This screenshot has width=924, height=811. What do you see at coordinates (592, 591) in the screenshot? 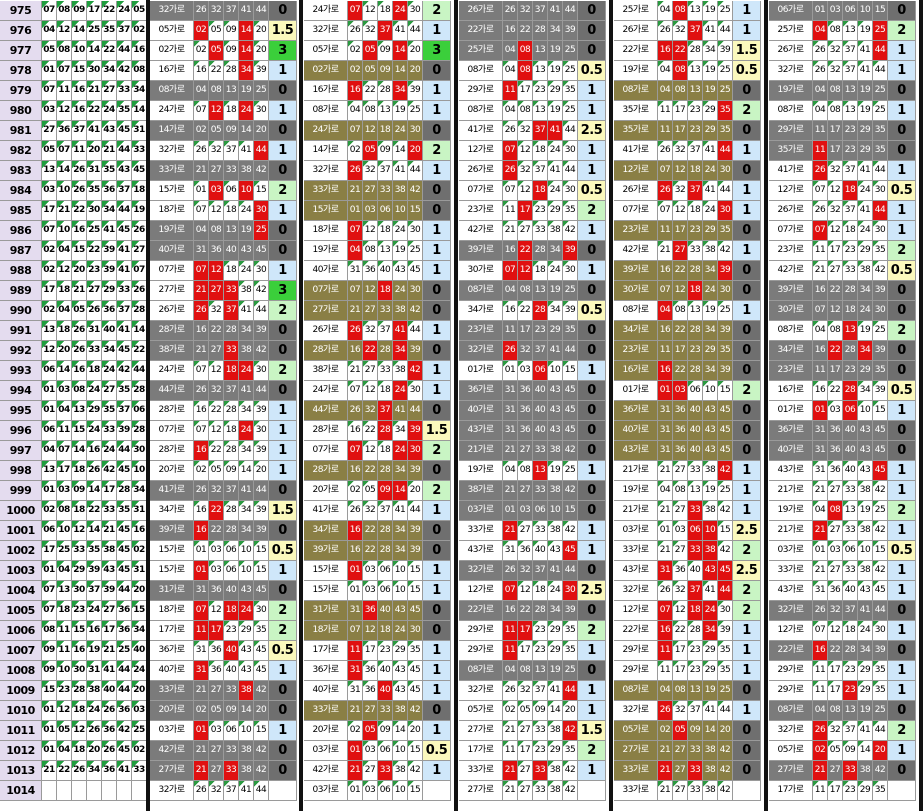
I see `panel-score: 2.5` at bounding box center [592, 591].